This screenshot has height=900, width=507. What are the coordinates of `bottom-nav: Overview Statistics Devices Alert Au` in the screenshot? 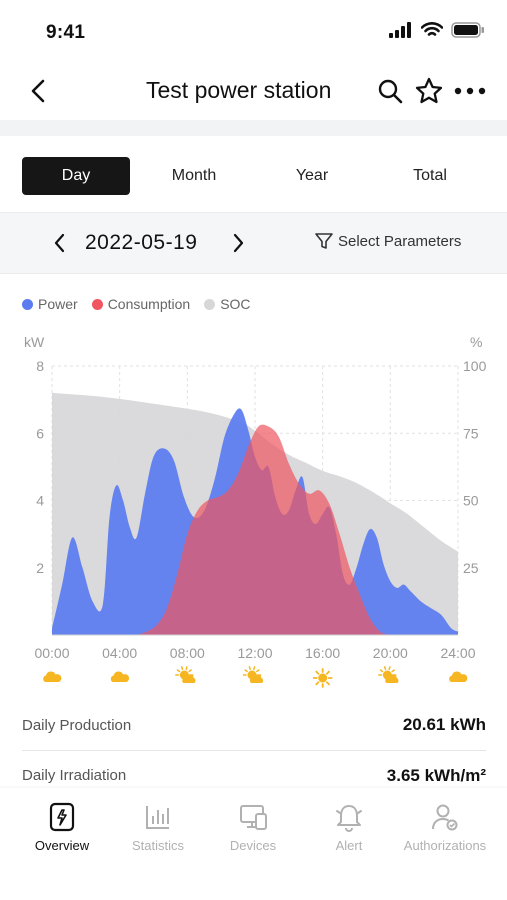 It's located at (253, 844).